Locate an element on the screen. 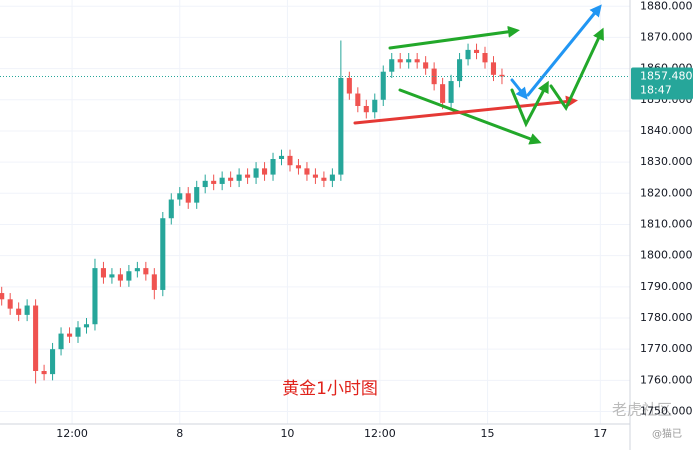 Image resolution: width=700 pixels, height=450 pixels. x-tick-label: 17 is located at coordinates (600, 433).